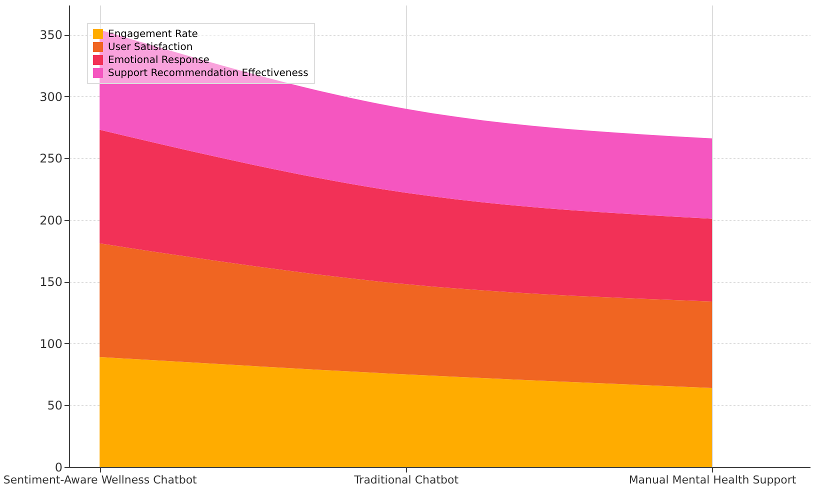  Describe the element at coordinates (150, 47) in the screenshot. I see `legend-label: User Satisfaction` at that location.